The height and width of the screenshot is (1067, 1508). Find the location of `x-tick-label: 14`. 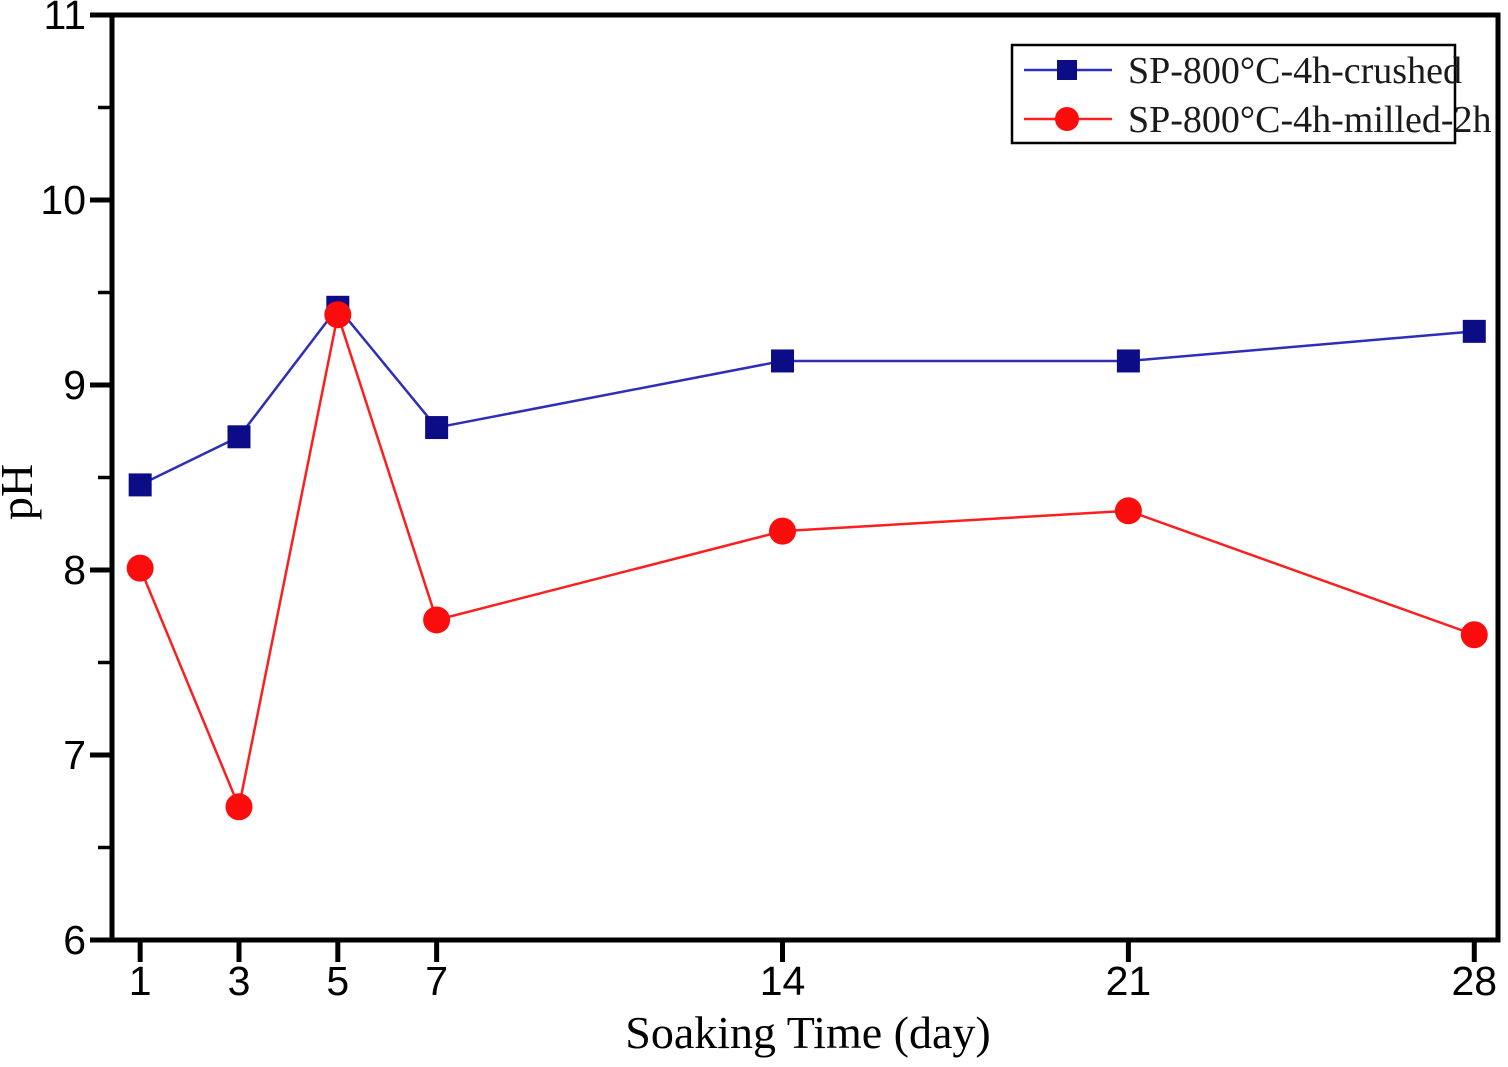

x-tick-label: 14 is located at coordinates (783, 981).